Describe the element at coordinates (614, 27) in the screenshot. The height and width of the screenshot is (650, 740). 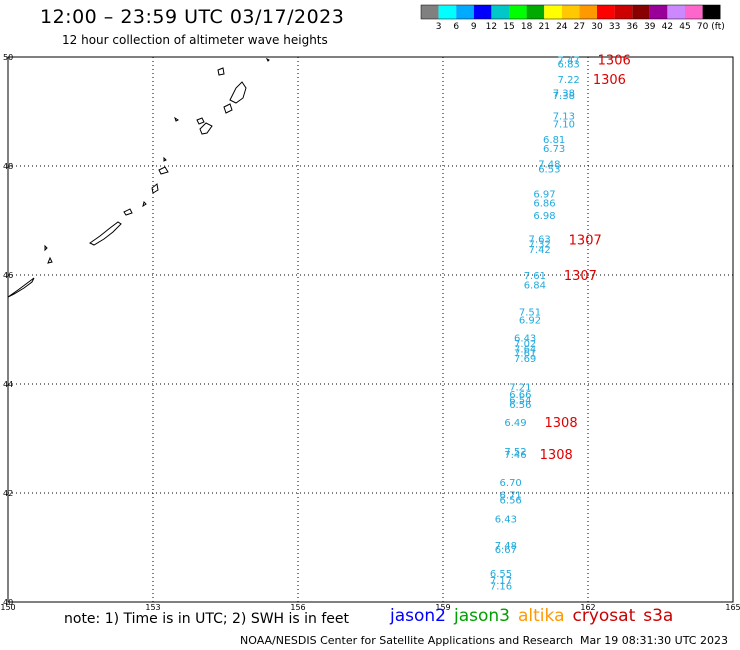
I see `colorbar-tick-label: 33` at that location.